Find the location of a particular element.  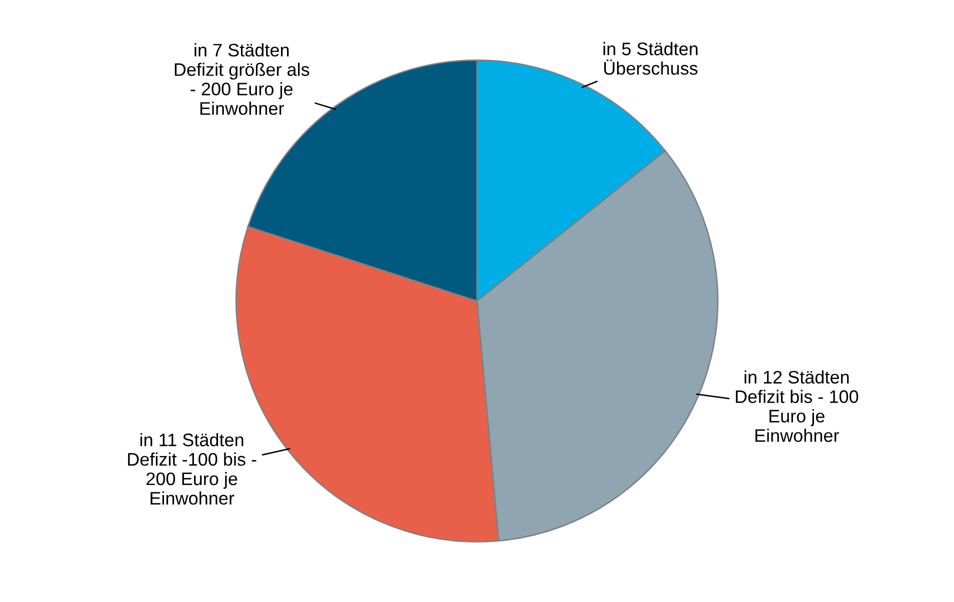

slice-label: in 7 Städten Defizit größer als - 200 Euro je Einwohner is located at coordinates (242, 79).